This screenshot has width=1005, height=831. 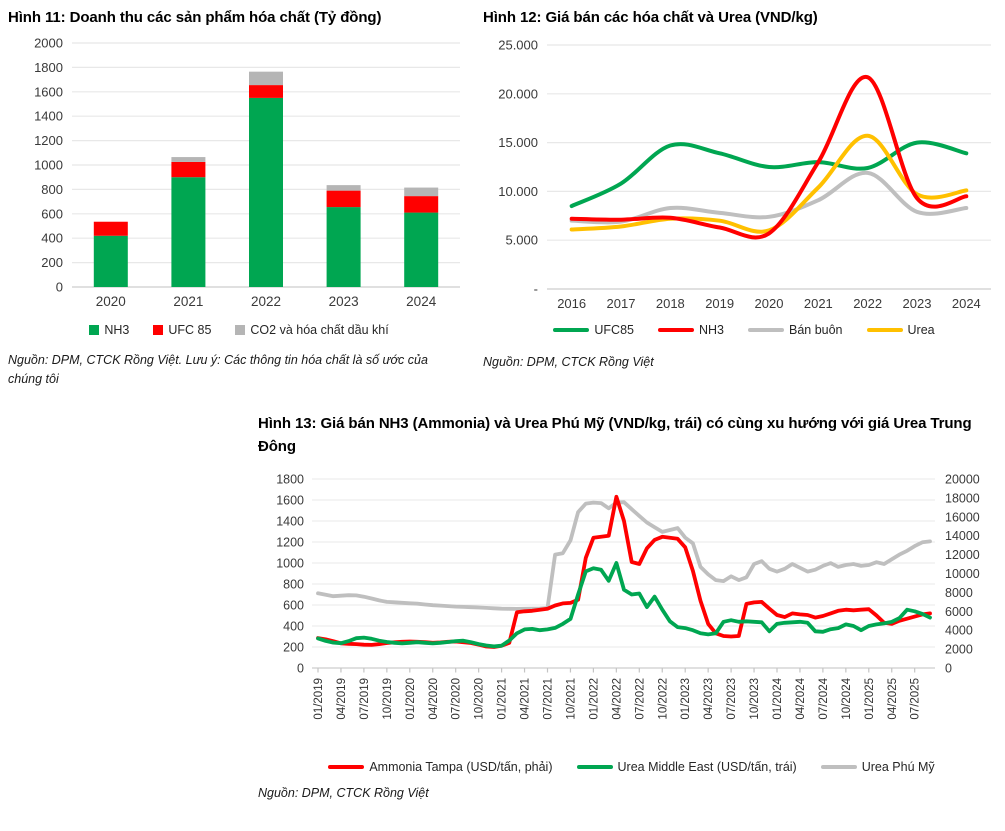 I want to click on axis-tick-label: 200, so click(x=52, y=262).